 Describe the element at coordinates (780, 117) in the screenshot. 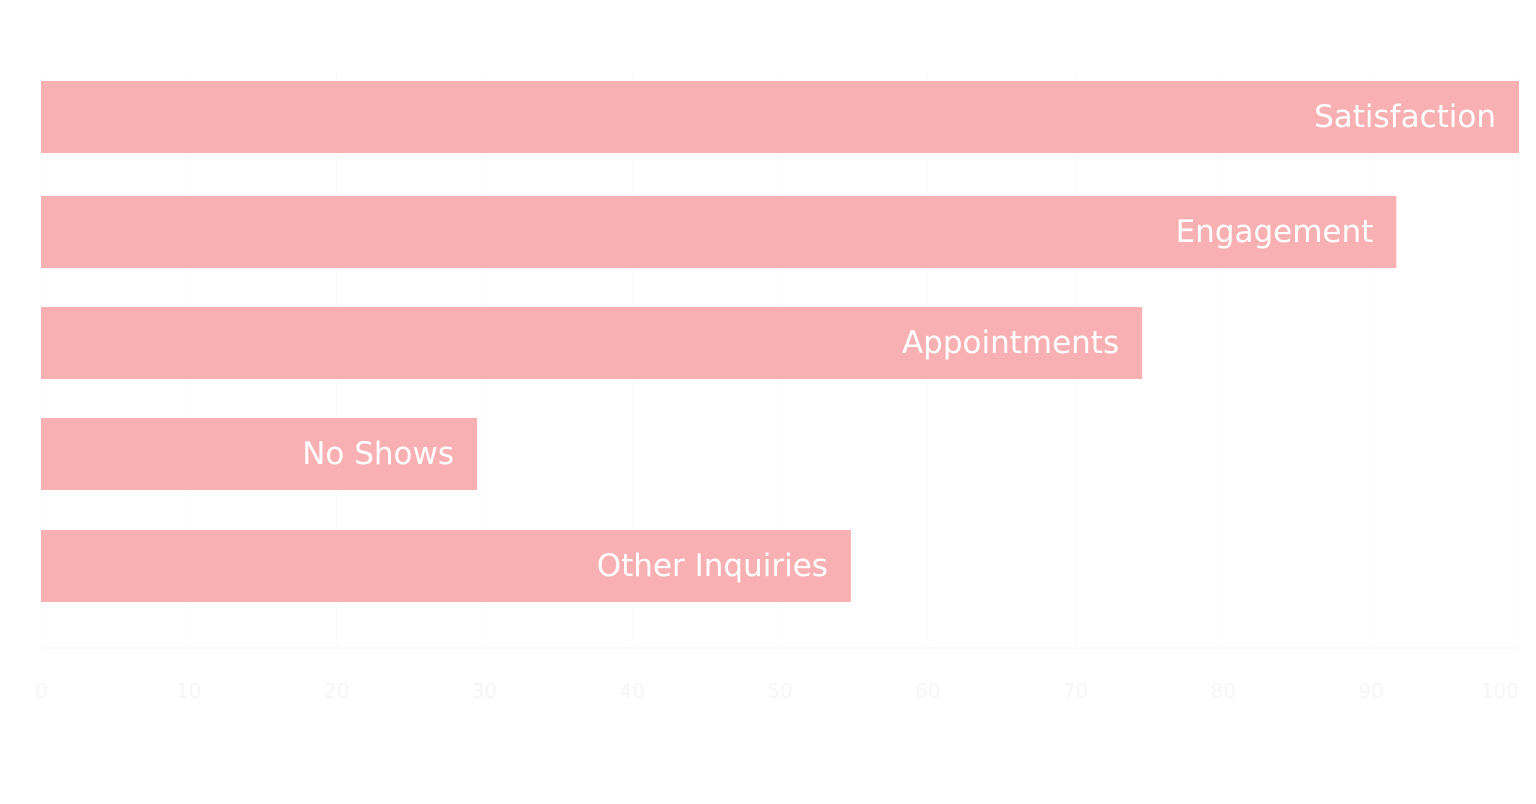

I see `bar-satisfaction` at that location.